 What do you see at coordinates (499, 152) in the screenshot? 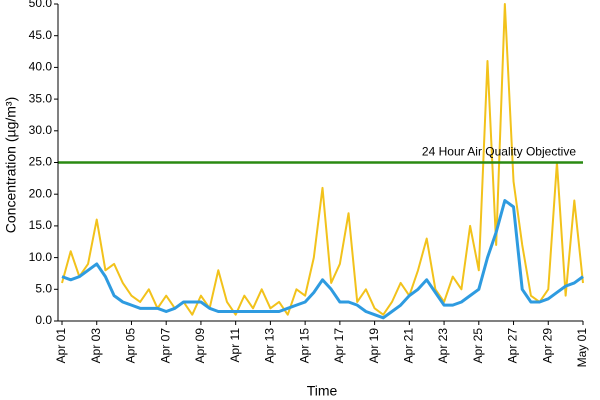
I see `reference-label: 24 Hour Air Quality Objective` at bounding box center [499, 152].